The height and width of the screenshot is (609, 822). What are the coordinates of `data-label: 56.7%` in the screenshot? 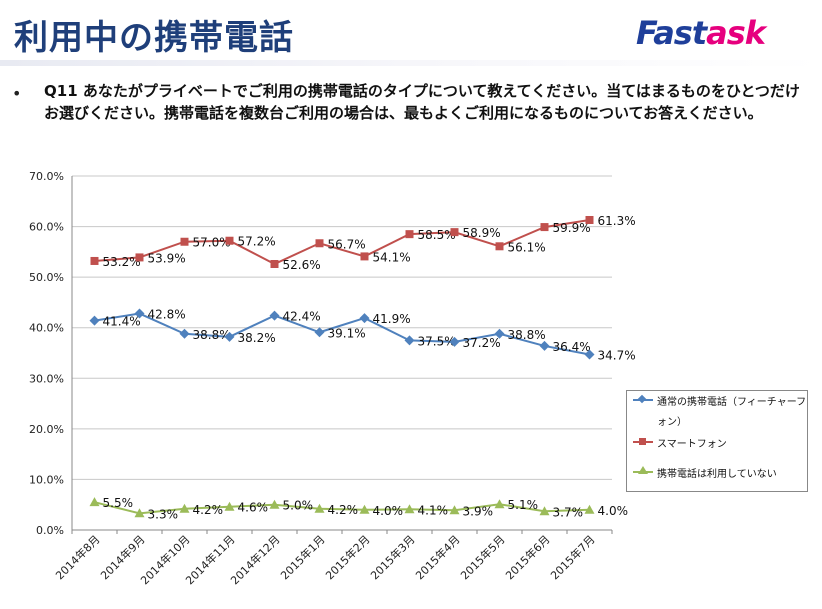 It's located at (347, 244).